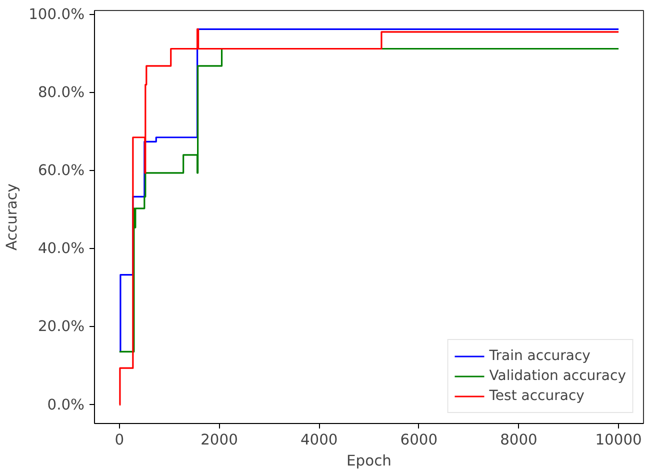 The width and height of the screenshot is (659, 475). Describe the element at coordinates (419, 440) in the screenshot. I see `x-tick-label: 6000` at that location.